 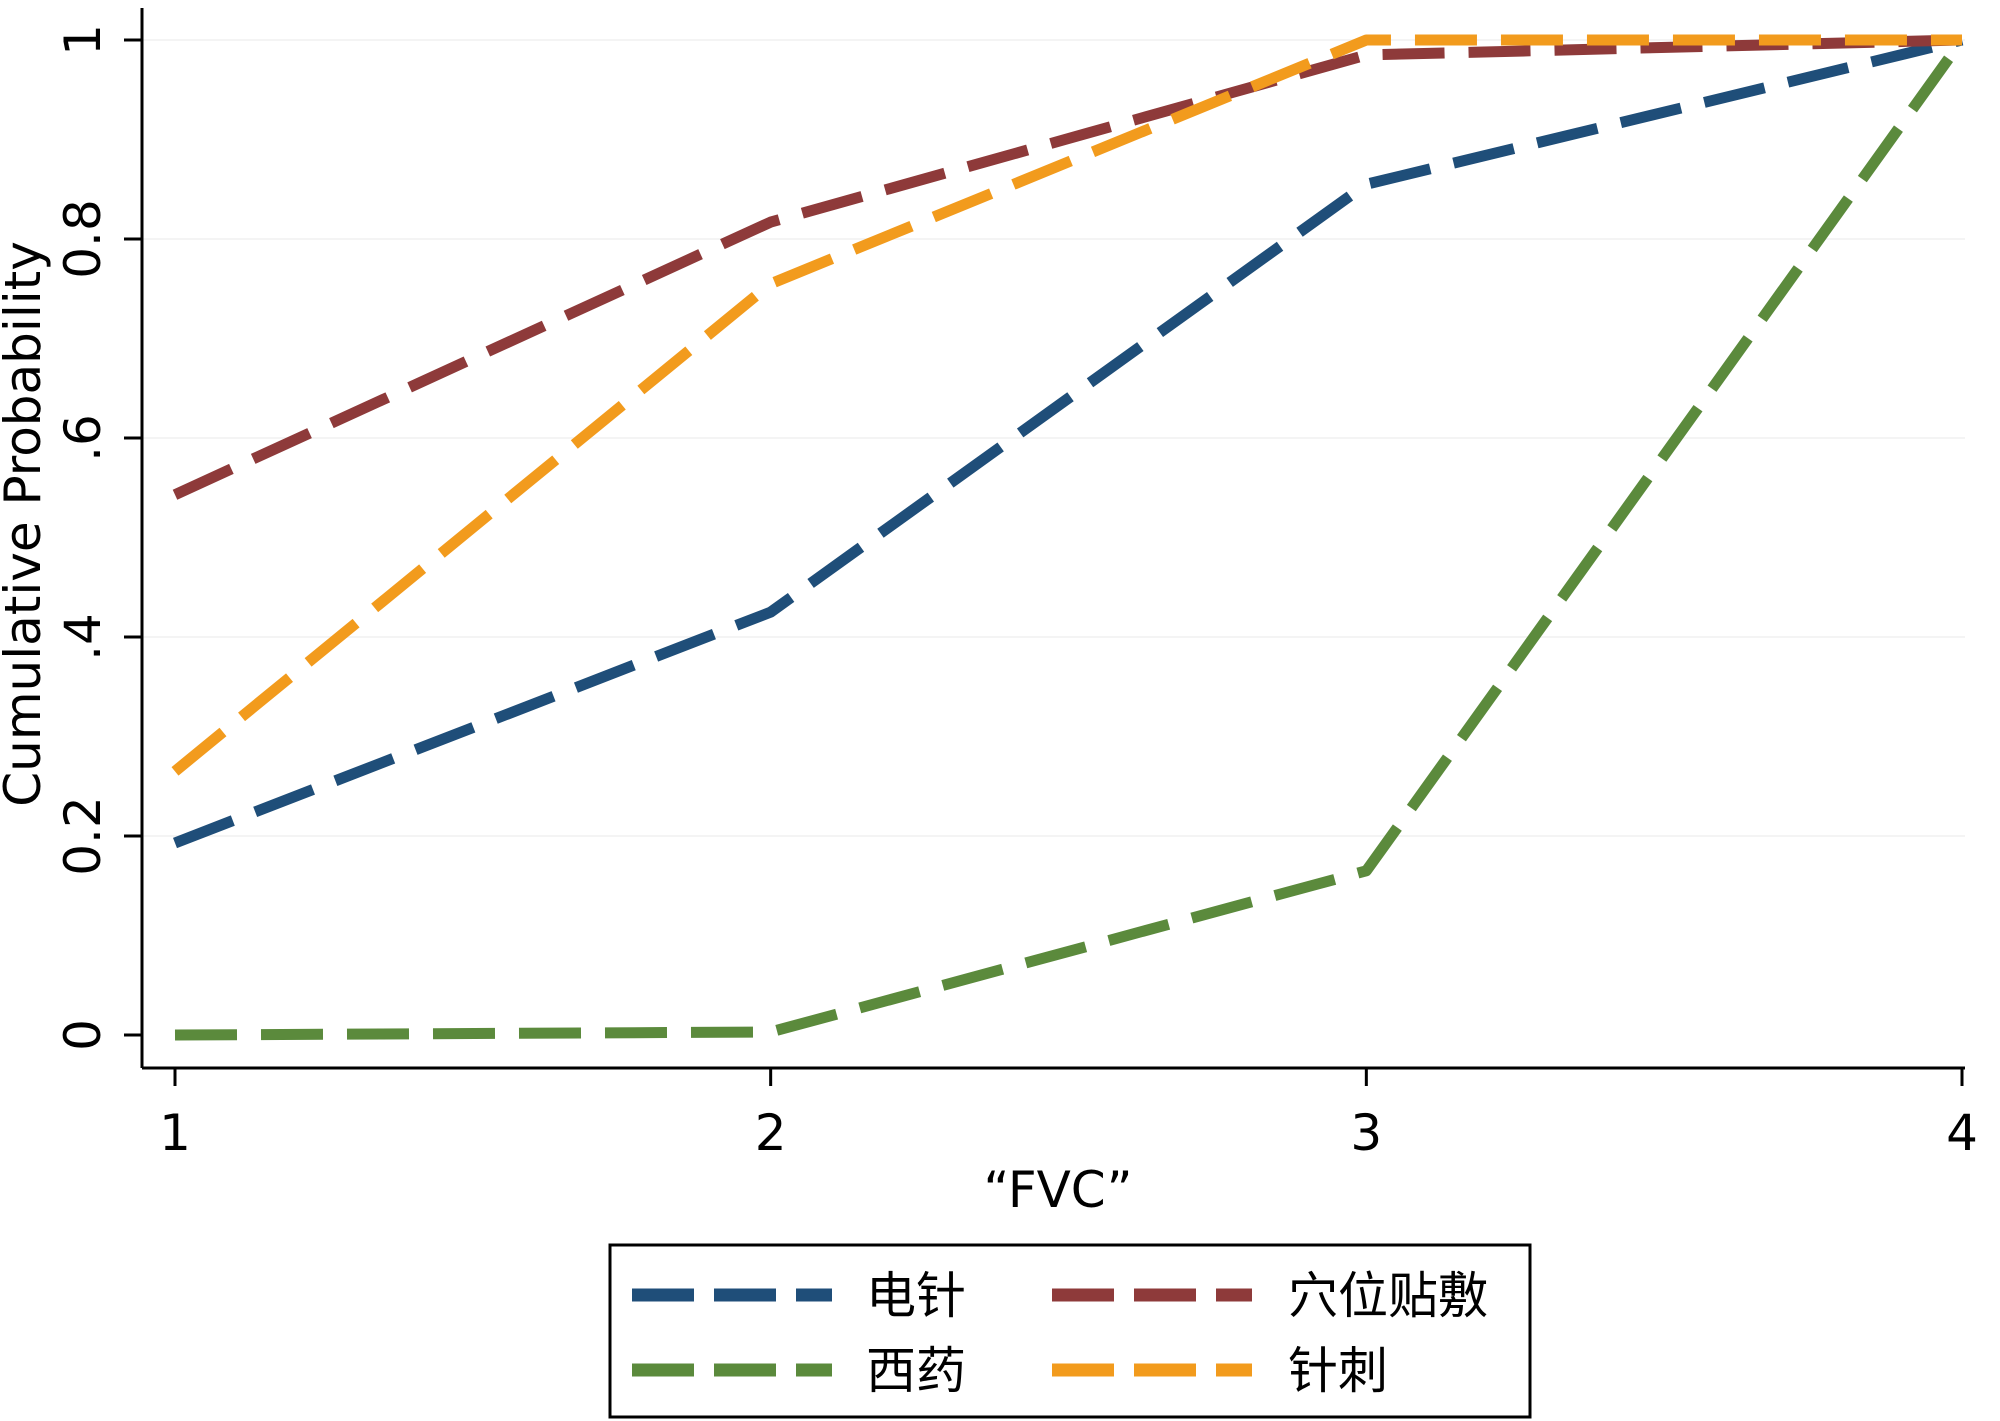 What do you see at coordinates (83, 1035) in the screenshot?
I see `y-tick-label-0: 0` at bounding box center [83, 1035].